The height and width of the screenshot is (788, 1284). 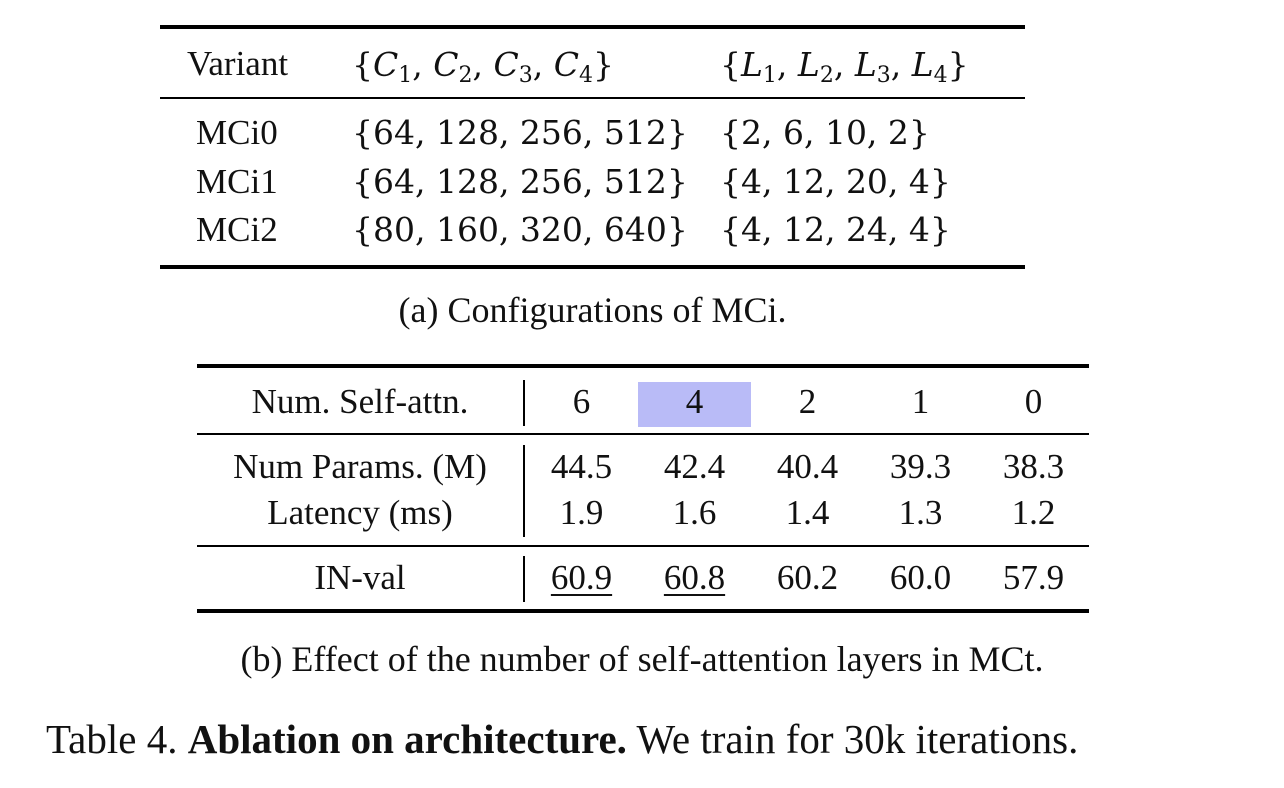 What do you see at coordinates (407, 739) in the screenshot?
I see `main-caption-bold: Ablation on architecture.` at bounding box center [407, 739].